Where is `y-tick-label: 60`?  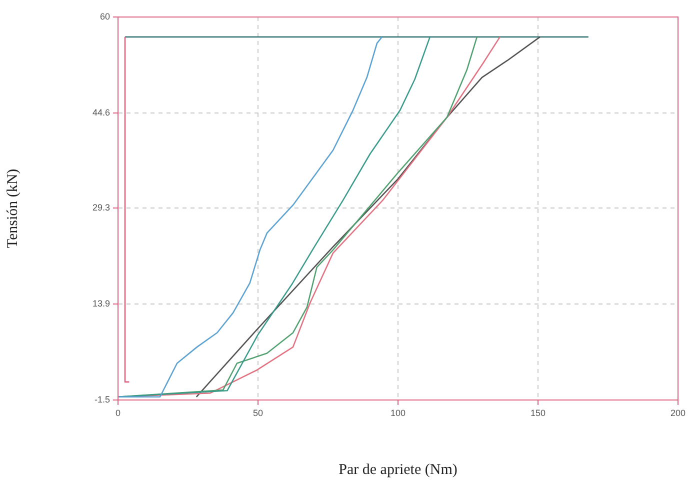
y-tick-label: 60 is located at coordinates (105, 16).